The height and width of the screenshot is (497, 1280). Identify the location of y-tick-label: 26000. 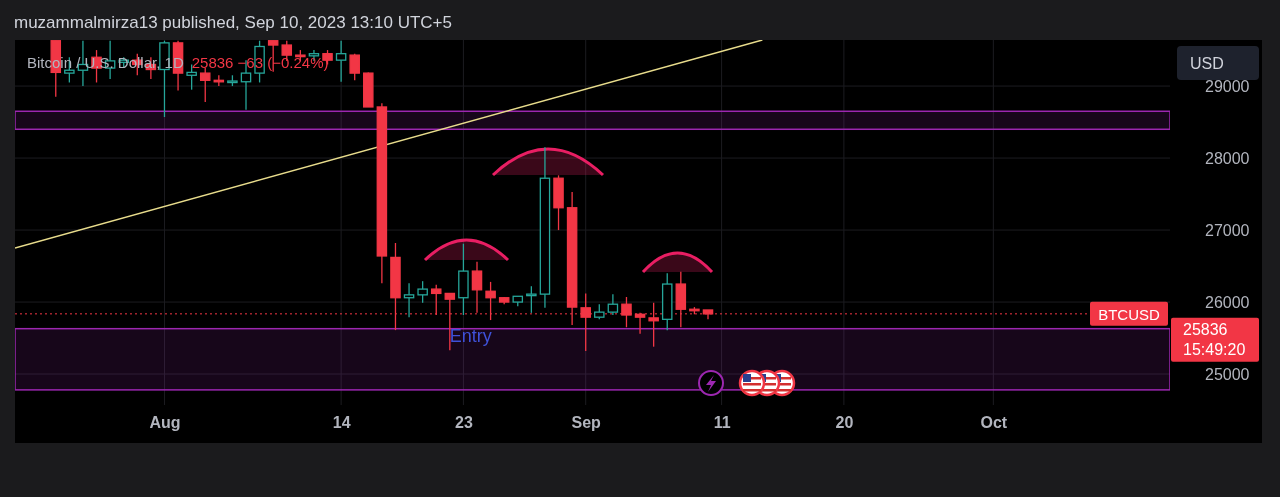
(1227, 302).